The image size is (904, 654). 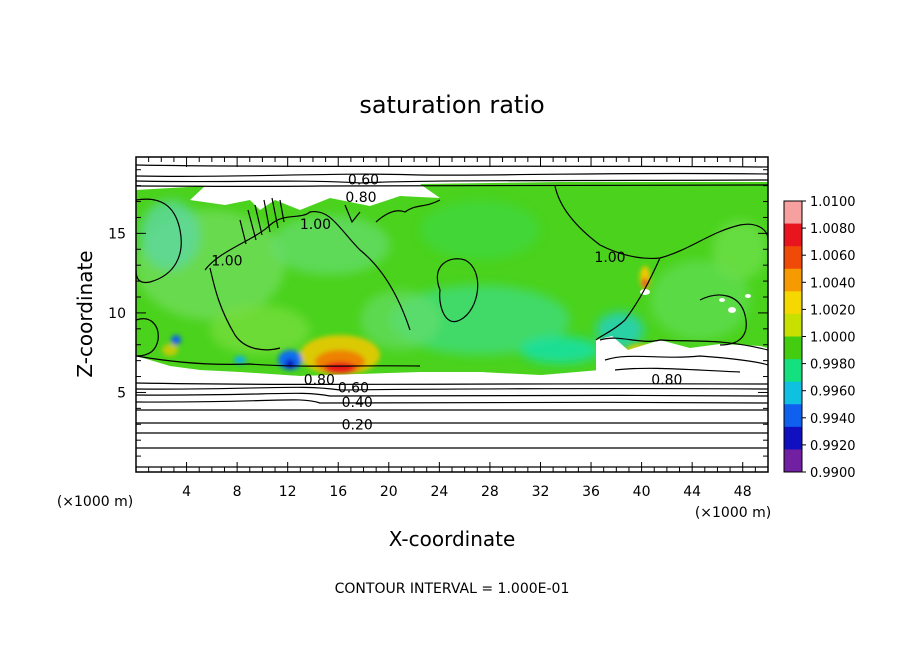 What do you see at coordinates (541, 492) in the screenshot?
I see `x-tick-label: 32` at bounding box center [541, 492].